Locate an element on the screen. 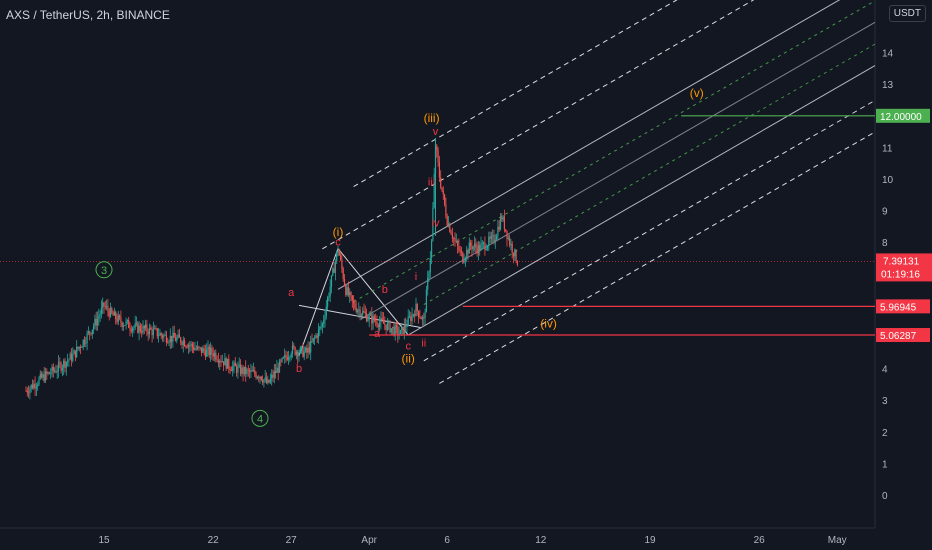 The height and width of the screenshot is (550, 932). y-tick-label: 3 is located at coordinates (885, 401).